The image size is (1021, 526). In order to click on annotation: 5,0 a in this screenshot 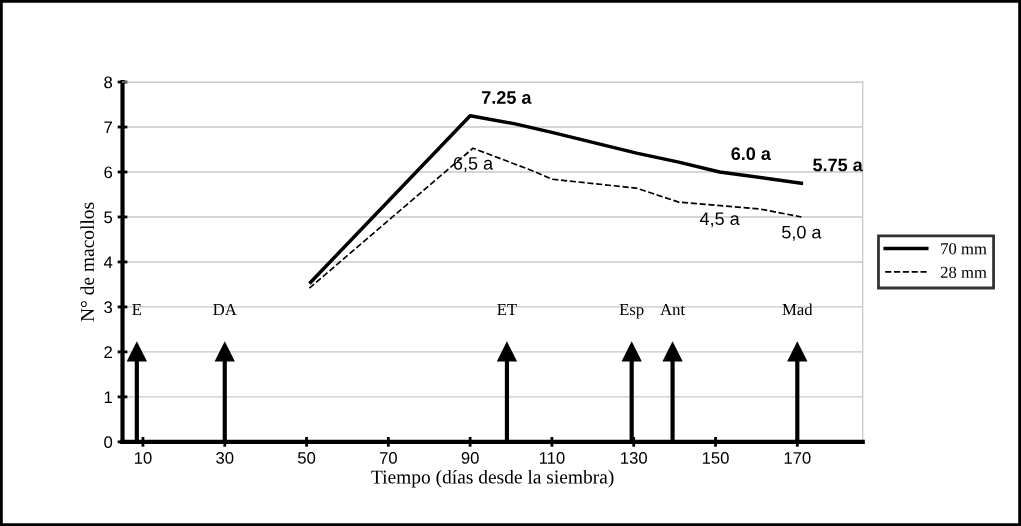, I will do `click(802, 233)`.